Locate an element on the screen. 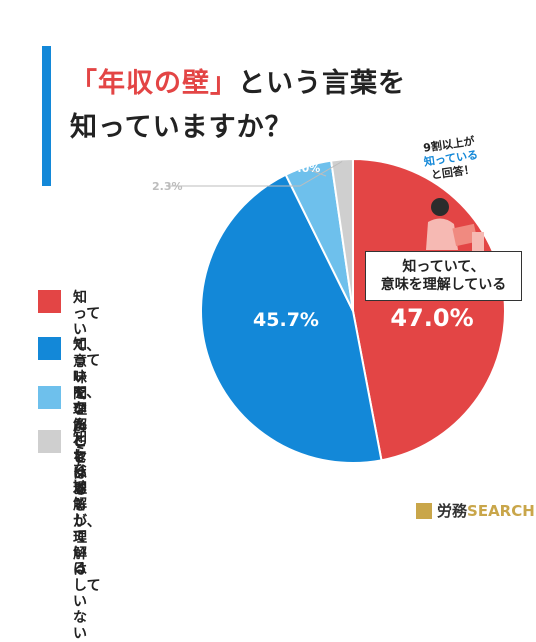  callout-box: 知っていて、 意味を理解している is located at coordinates (443, 276).